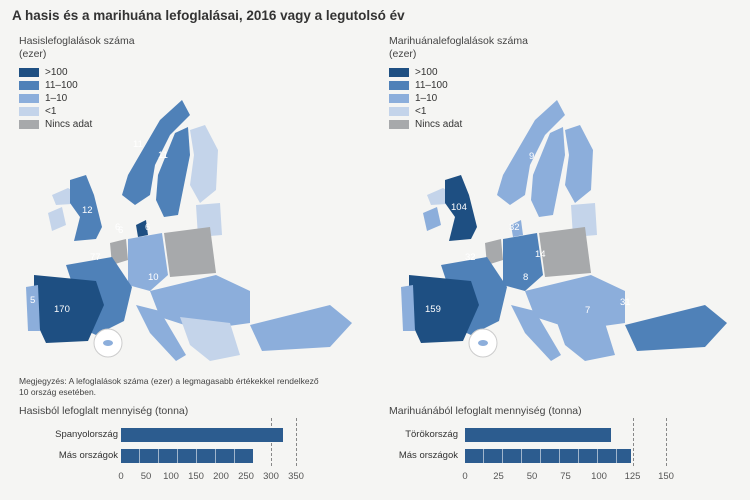  What do you see at coordinates (163, 155) in the screenshot?
I see `map-label-sweden: 11` at bounding box center [163, 155].